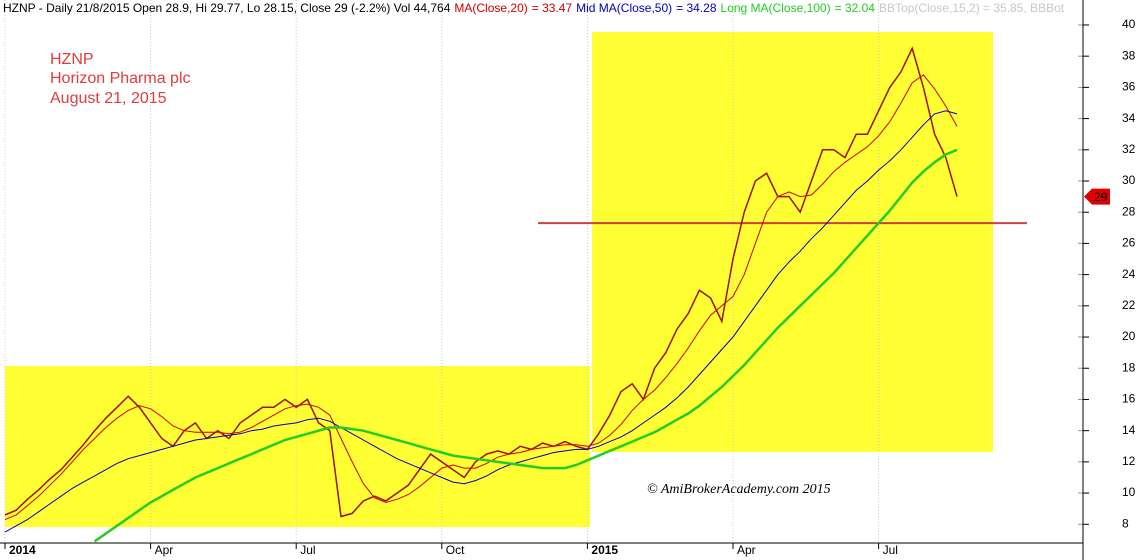  I want to click on y-tick-label: 26, so click(1129, 243).